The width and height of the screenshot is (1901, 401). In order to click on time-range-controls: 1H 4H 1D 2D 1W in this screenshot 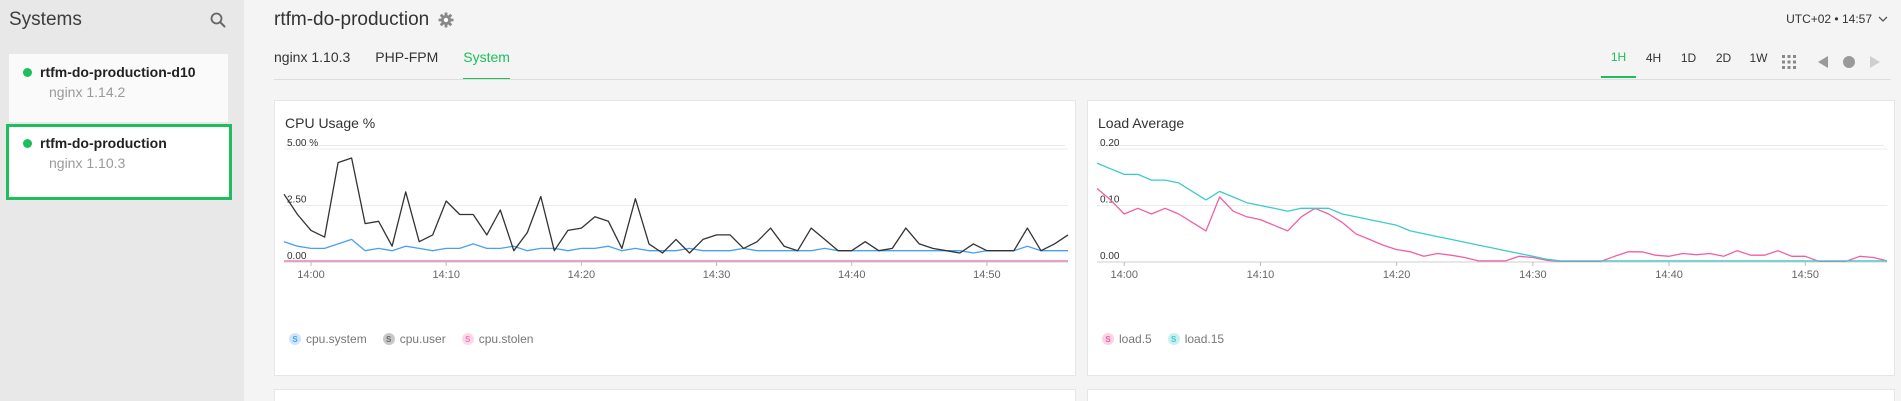, I will do `click(1744, 62)`.